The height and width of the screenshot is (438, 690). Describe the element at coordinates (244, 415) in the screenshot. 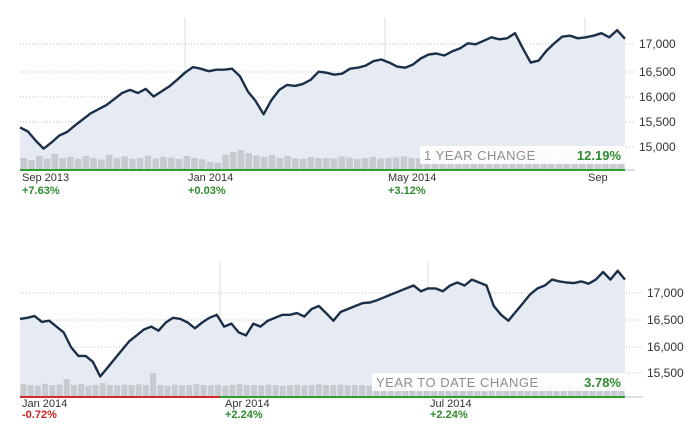

I see `period-change-label: +2.24%` at that location.